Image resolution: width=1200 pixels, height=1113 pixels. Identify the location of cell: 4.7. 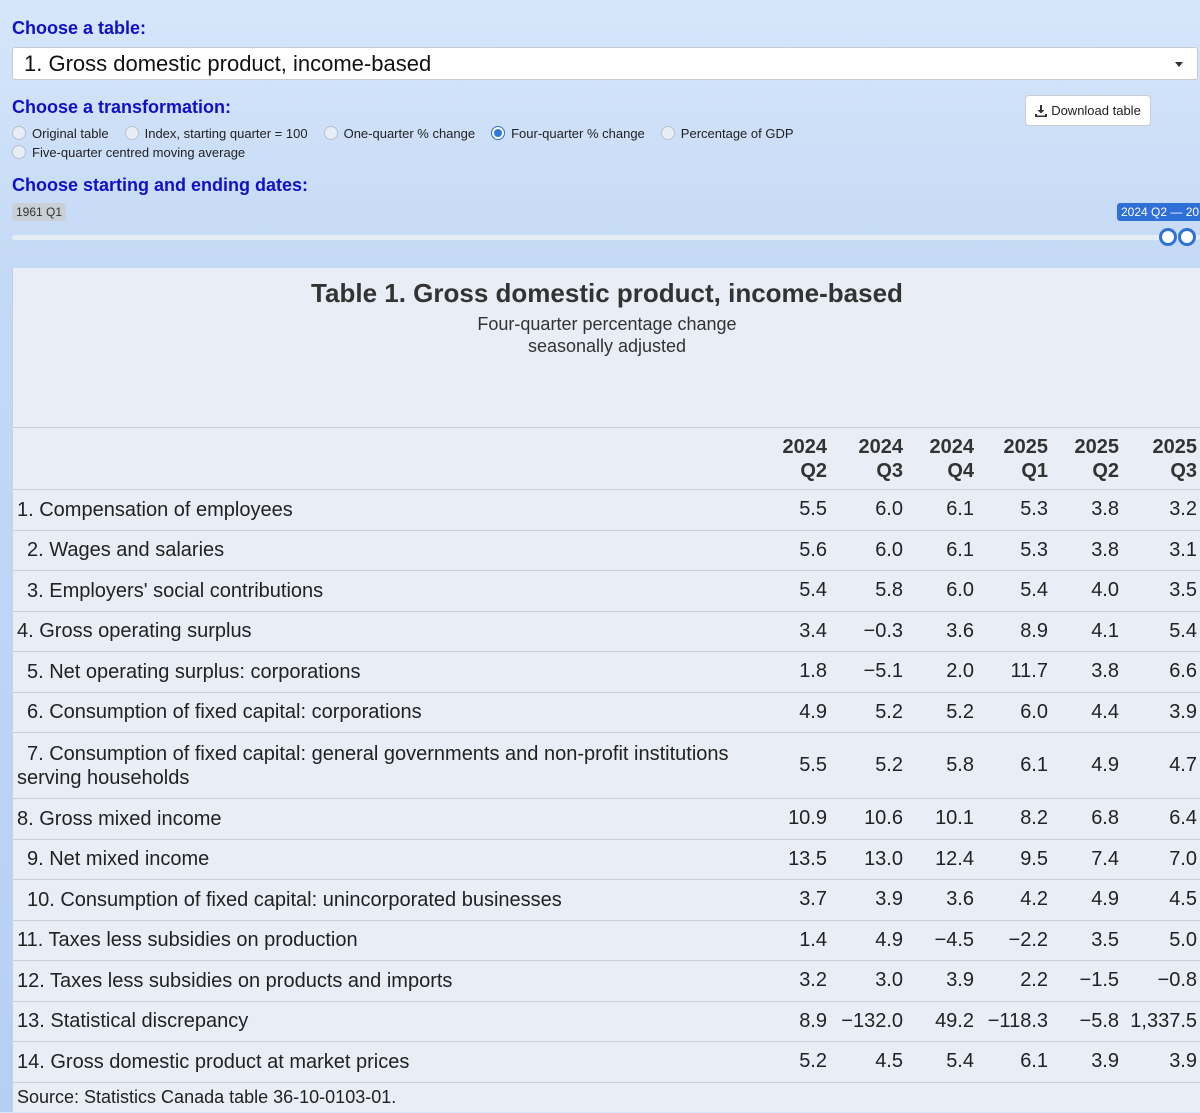
(1161, 765).